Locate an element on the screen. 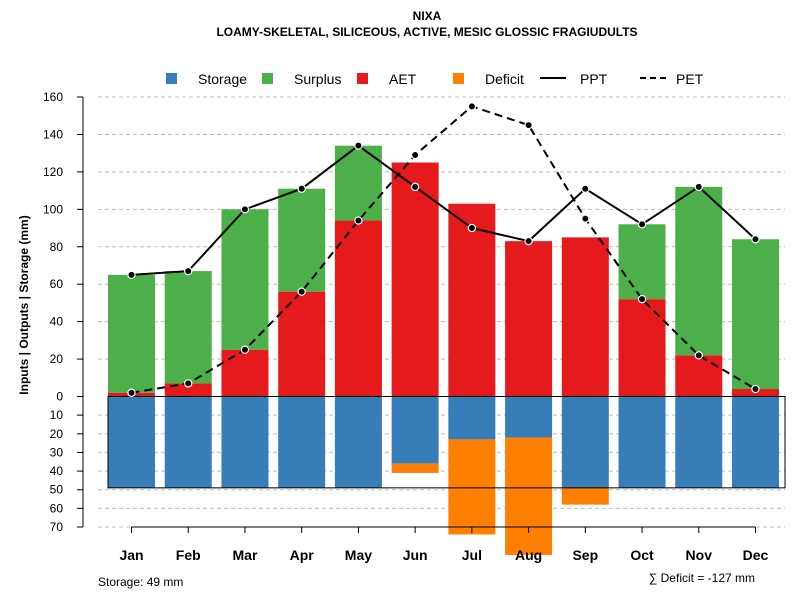 This screenshot has width=800, height=600. legend-label-pet: PET is located at coordinates (690, 79).